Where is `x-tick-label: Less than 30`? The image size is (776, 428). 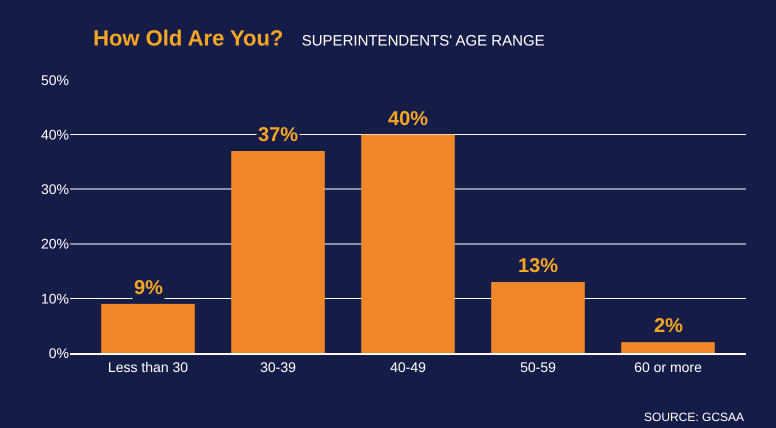
x-tick-label: Less than 30 is located at coordinates (148, 366).